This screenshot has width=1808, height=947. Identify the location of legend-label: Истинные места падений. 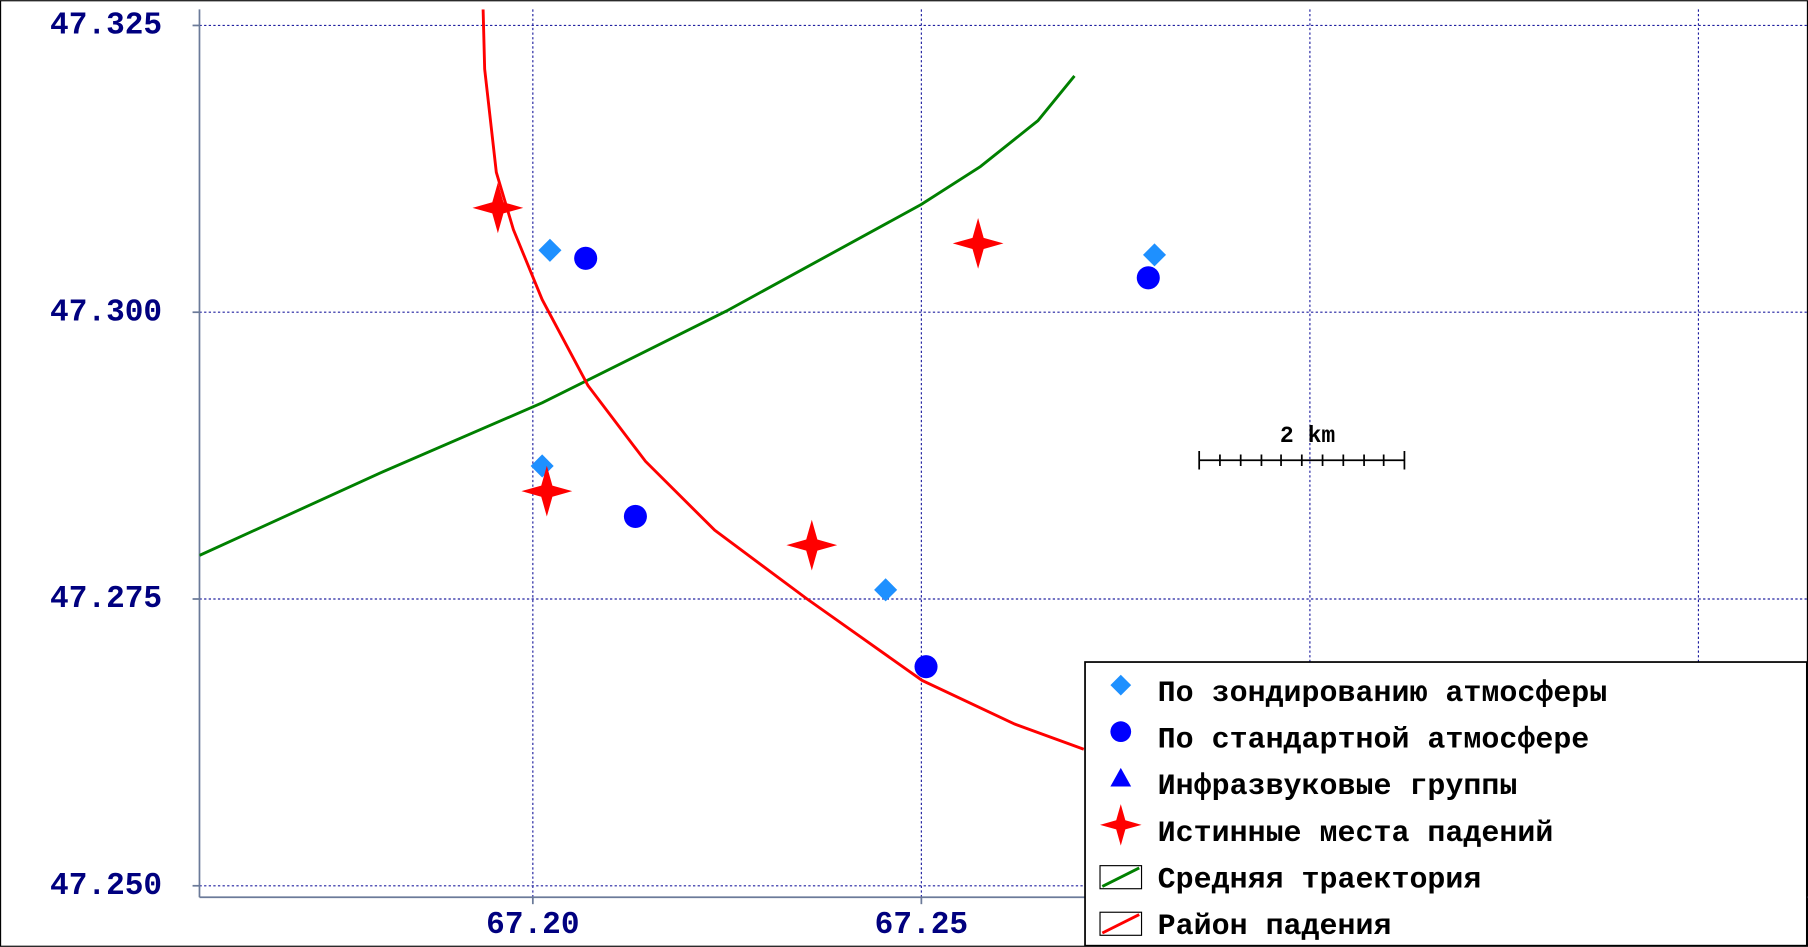
(1356, 833).